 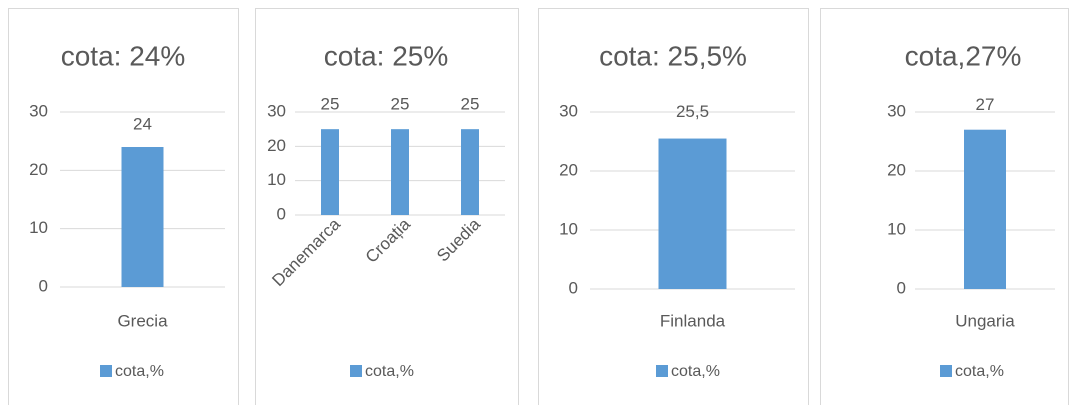 I want to click on x-tick-label: Ungaria, so click(x=985, y=320).